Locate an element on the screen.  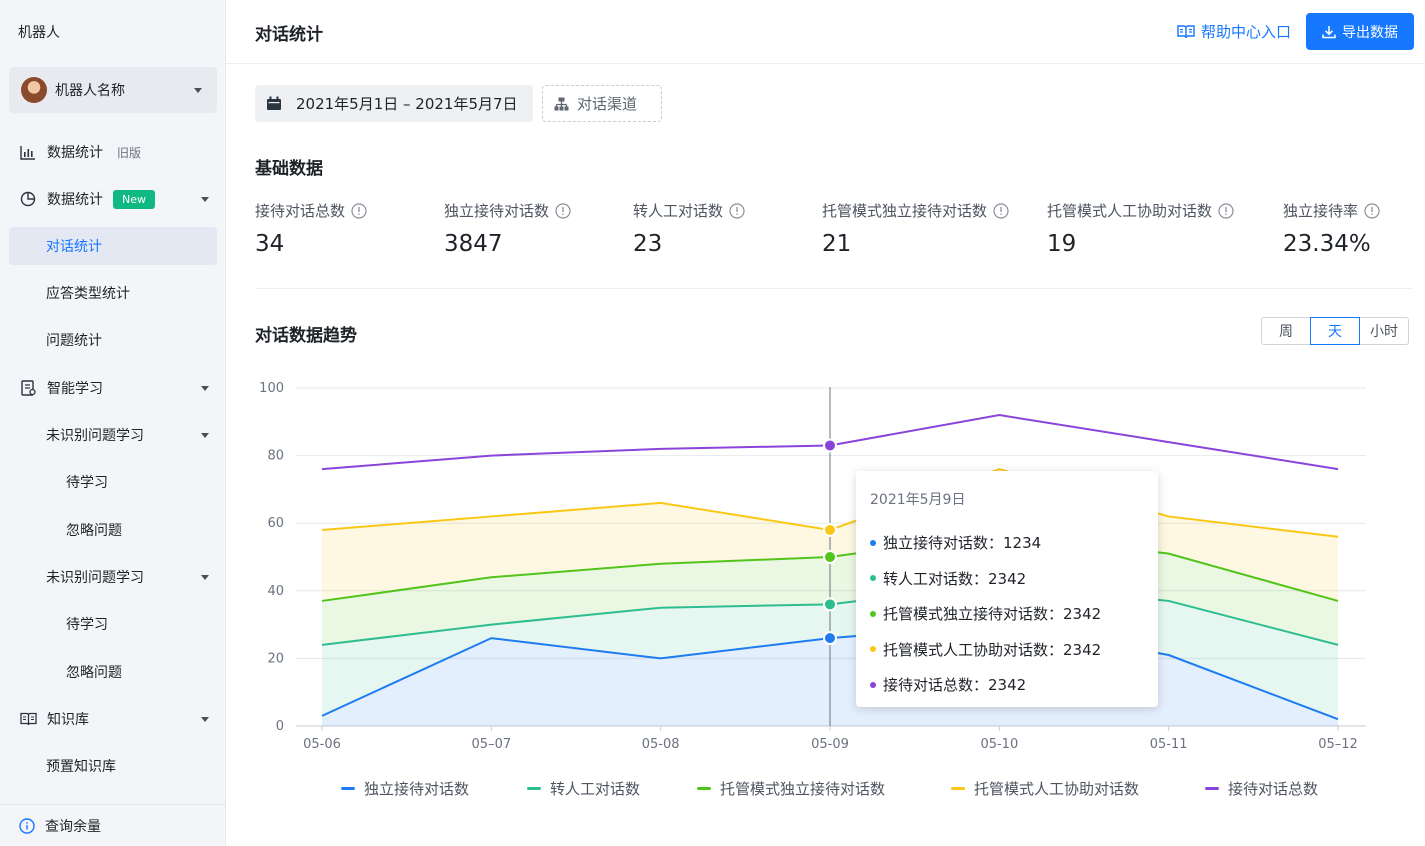
x-tick-label: 05–12 is located at coordinates (1338, 744).